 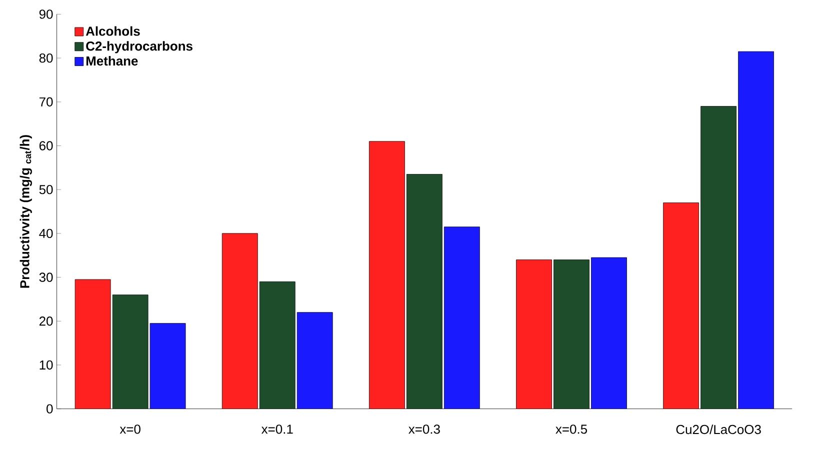 What do you see at coordinates (49, 409) in the screenshot?
I see `y-tick-label: 0` at bounding box center [49, 409].